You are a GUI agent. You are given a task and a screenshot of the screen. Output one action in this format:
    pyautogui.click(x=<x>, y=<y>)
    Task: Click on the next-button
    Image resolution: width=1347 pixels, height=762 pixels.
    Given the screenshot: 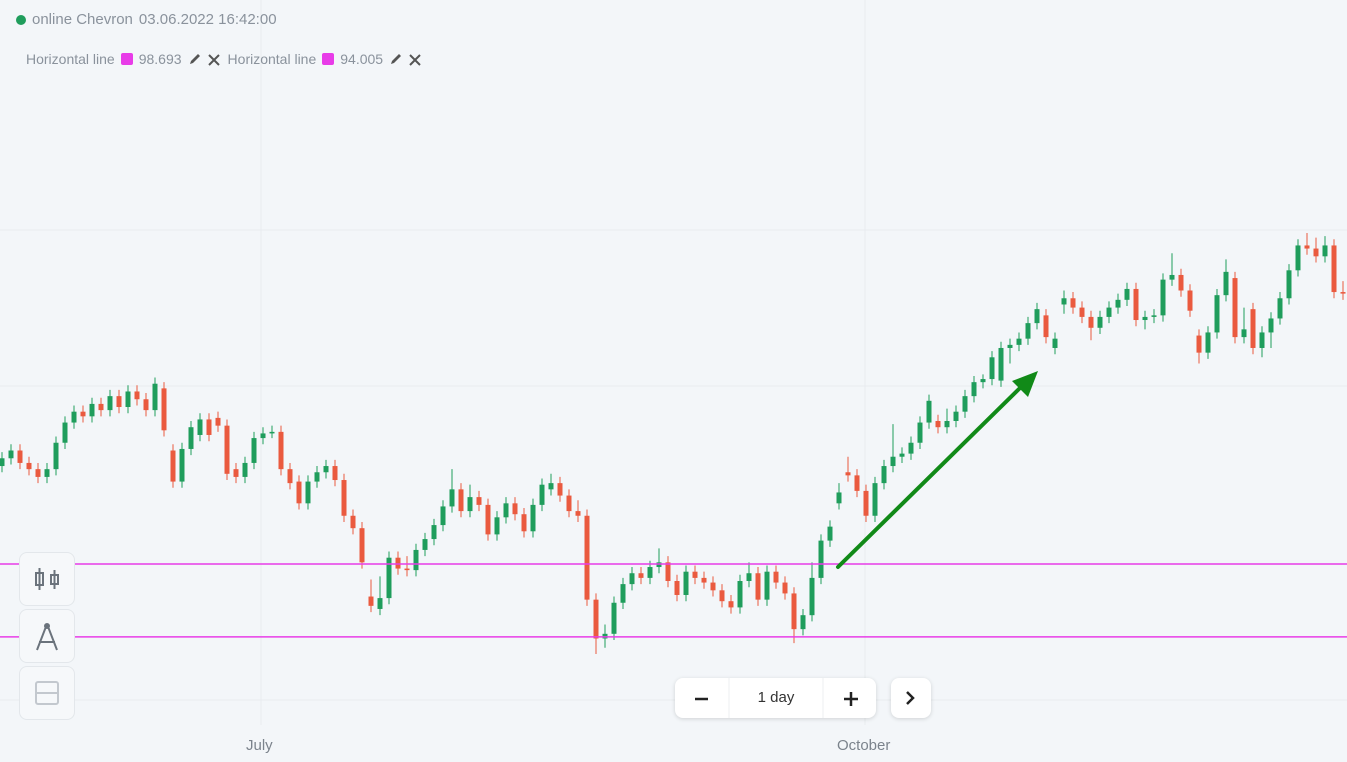 What is the action you would take?
    pyautogui.click(x=911, y=698)
    